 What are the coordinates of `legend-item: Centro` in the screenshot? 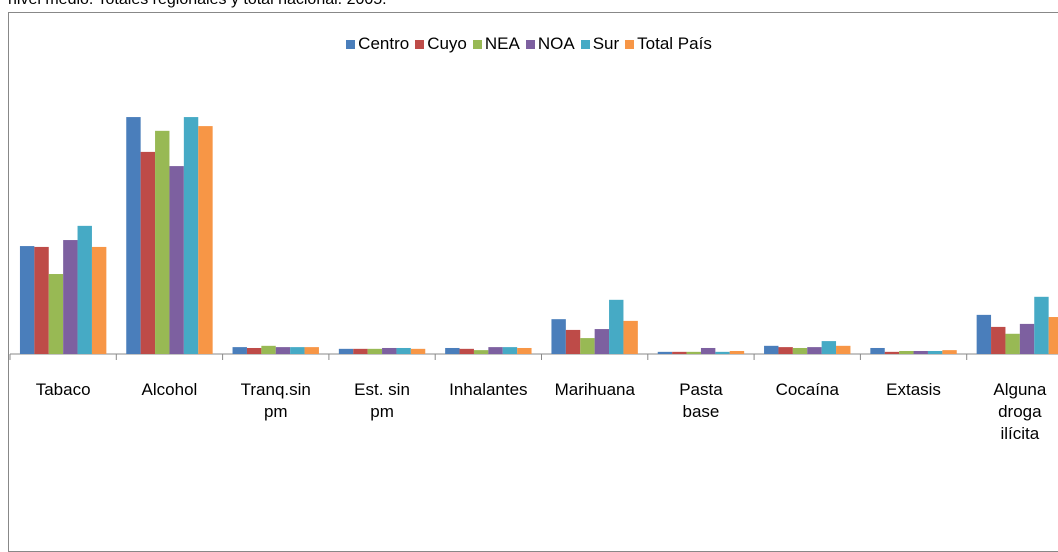 It's located at (377, 44).